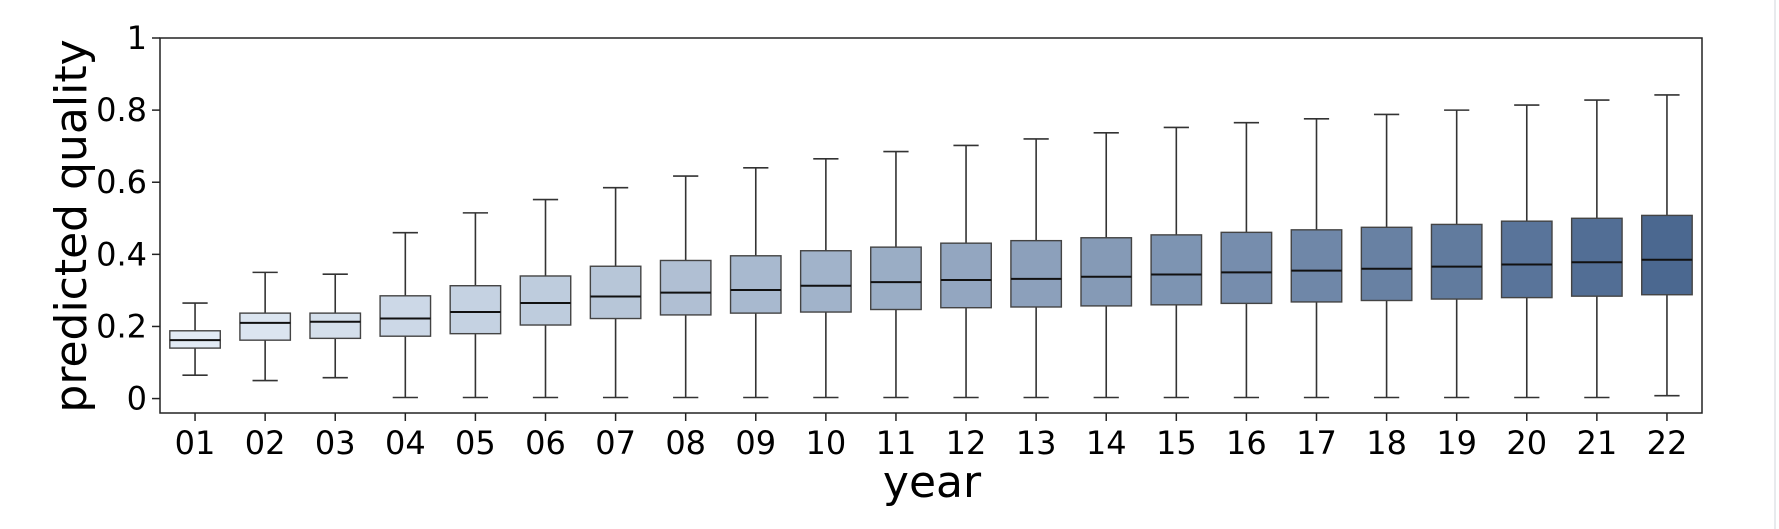 The width and height of the screenshot is (1779, 529). Describe the element at coordinates (896, 443) in the screenshot. I see `x-tick-label: 11` at that location.